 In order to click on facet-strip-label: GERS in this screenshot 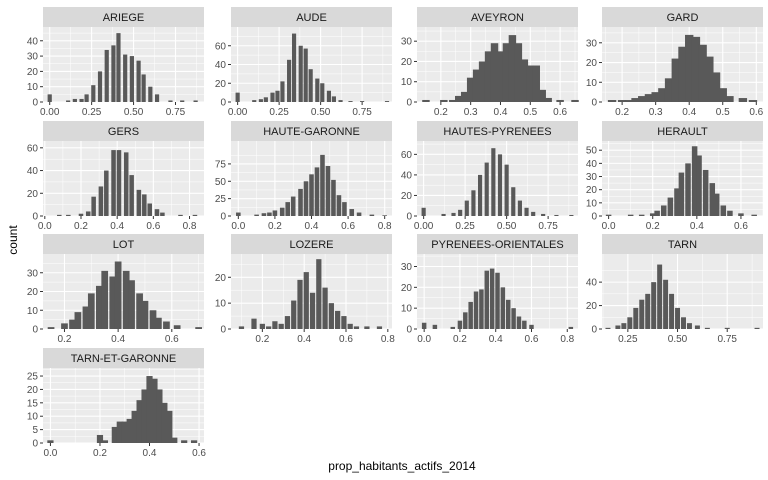, I will do `click(123, 132)`.